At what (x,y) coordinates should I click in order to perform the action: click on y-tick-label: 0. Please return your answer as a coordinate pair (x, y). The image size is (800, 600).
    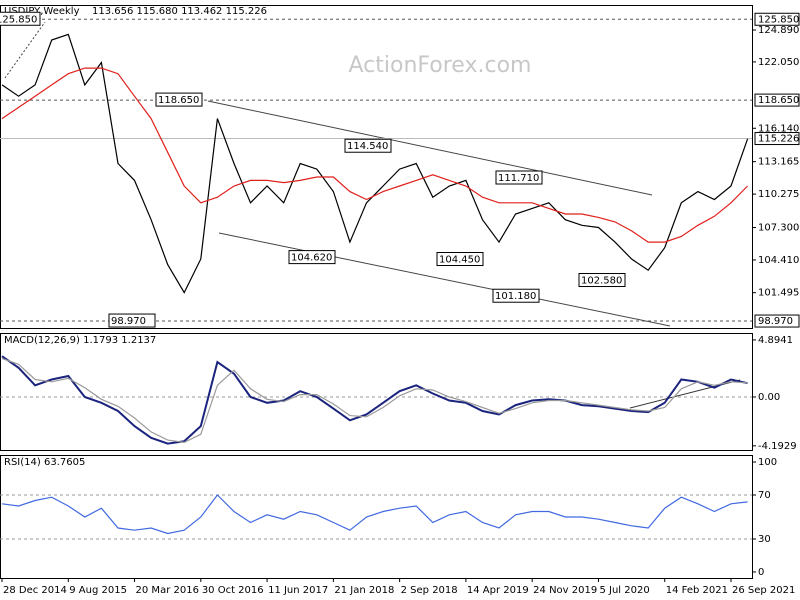
    Looking at the image, I should click on (761, 572).